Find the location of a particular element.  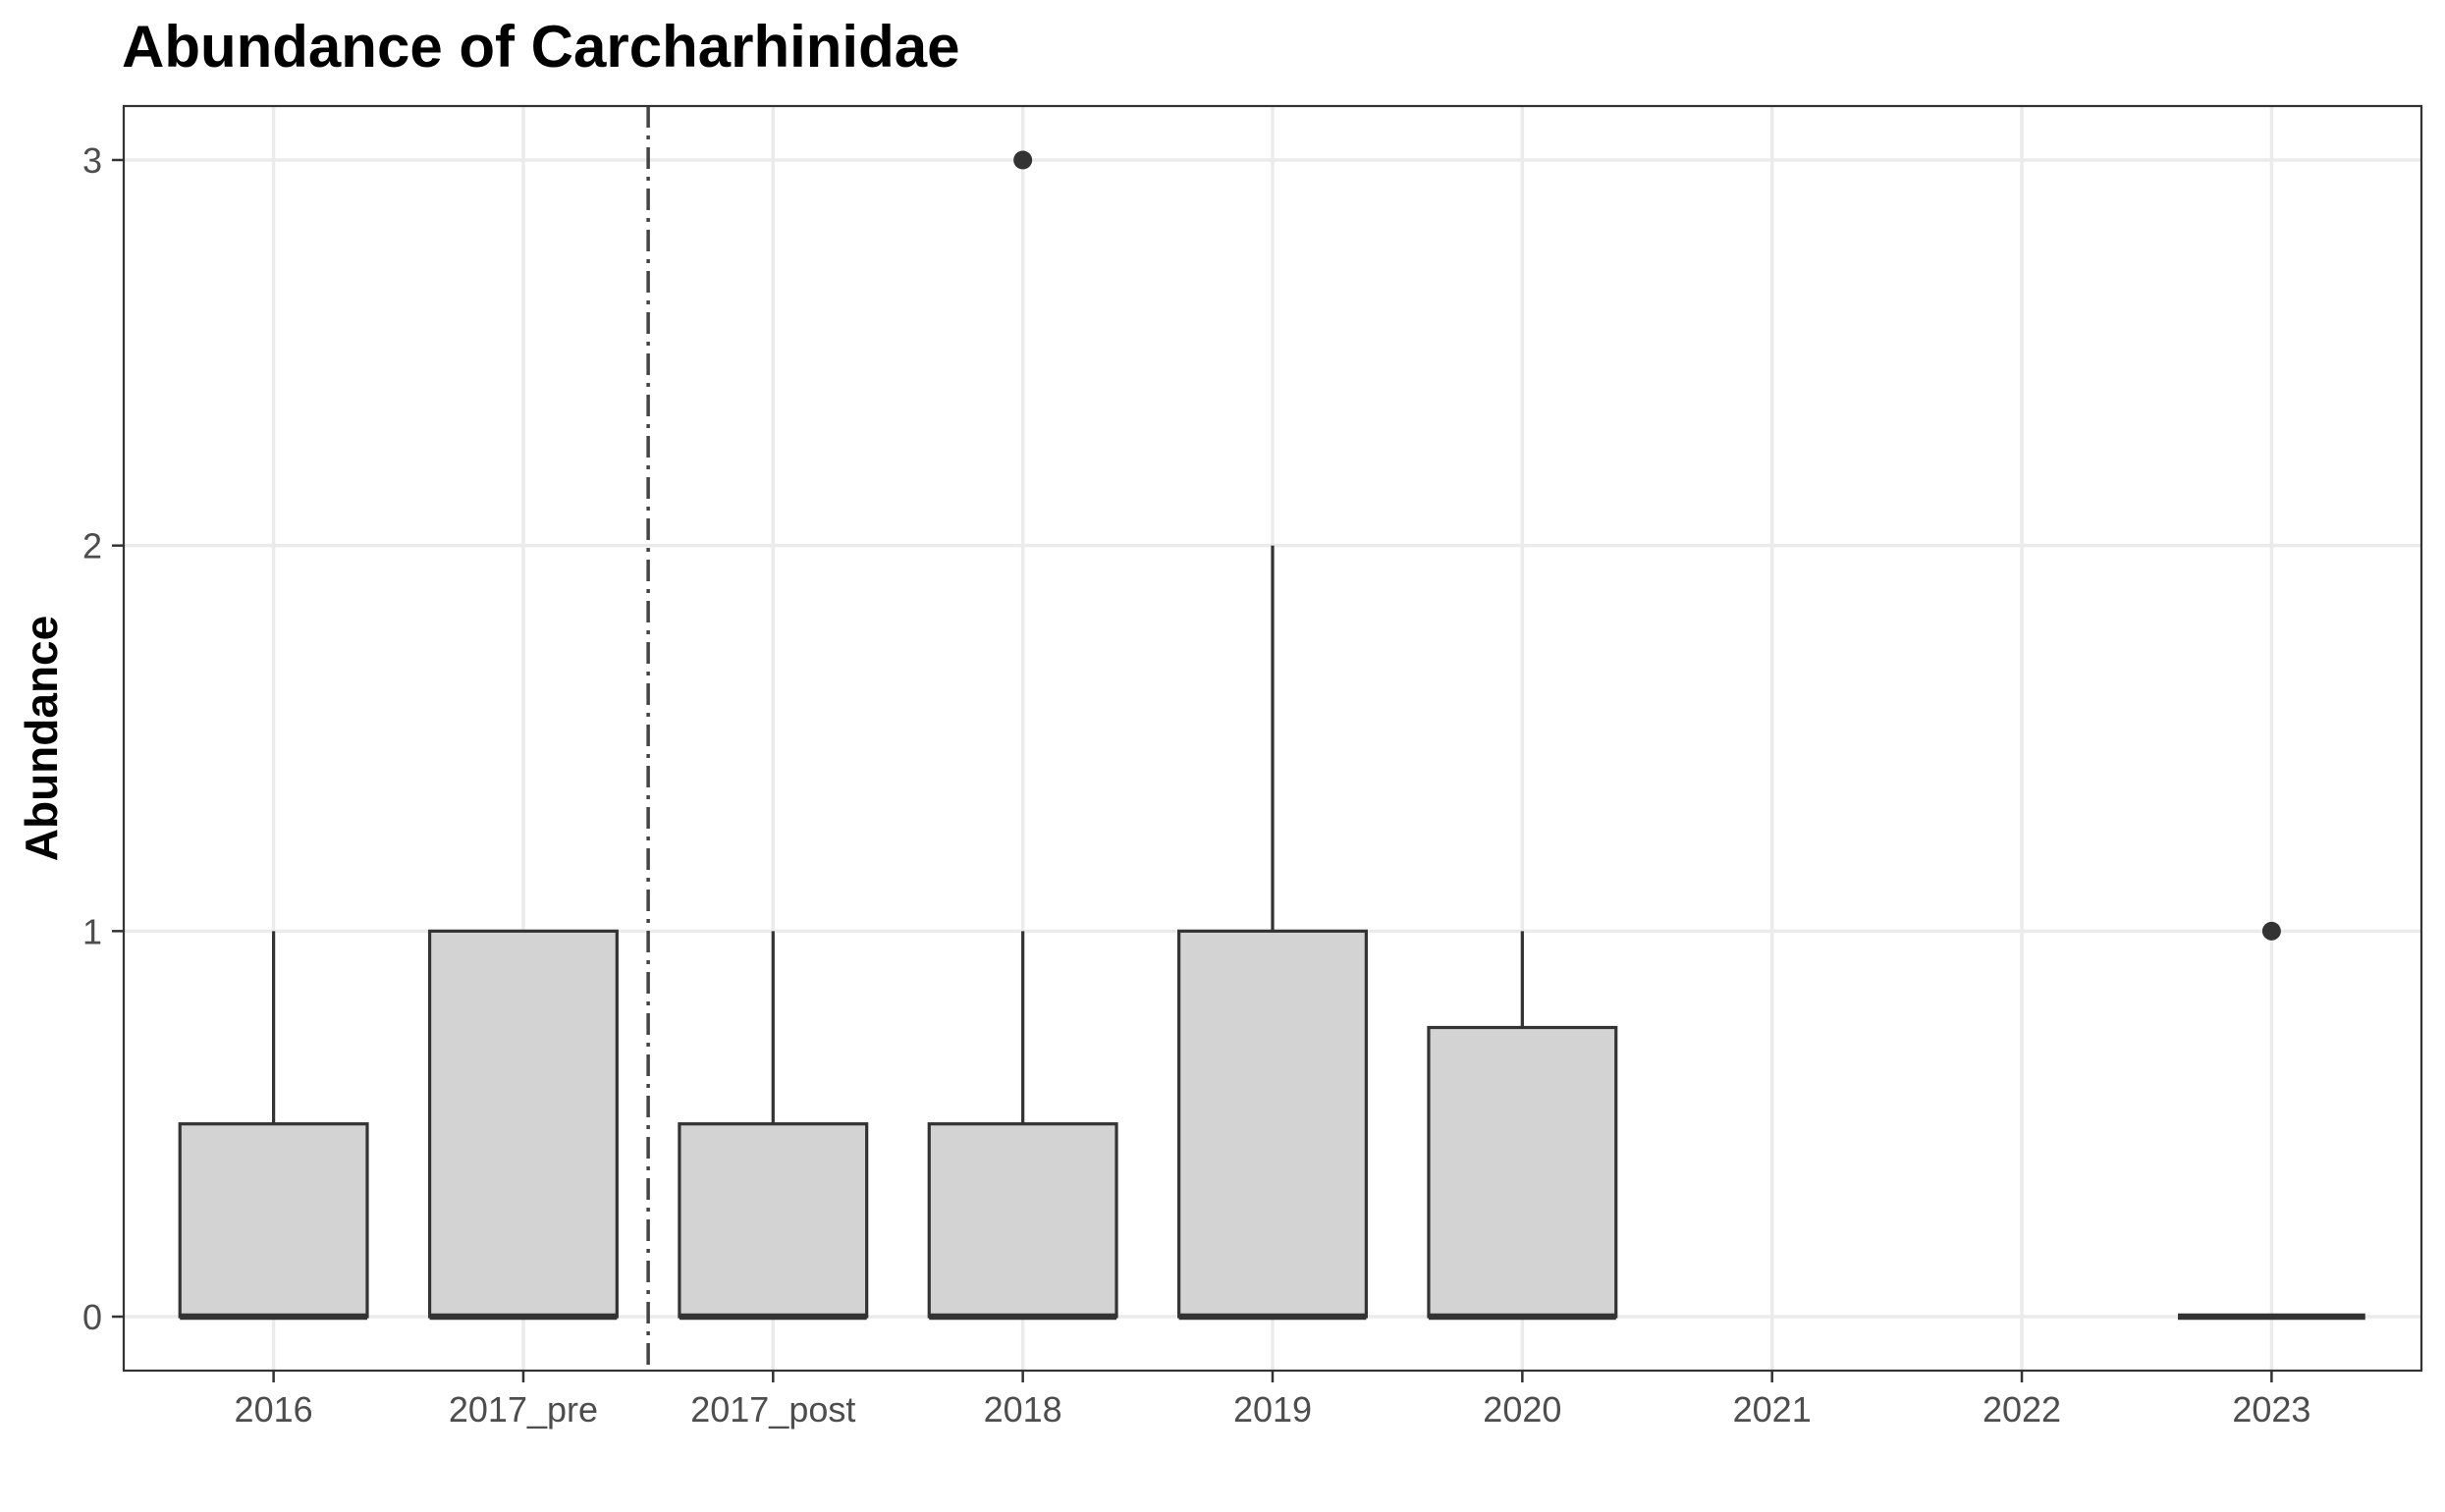

y-tick-label: 2 is located at coordinates (92, 547).